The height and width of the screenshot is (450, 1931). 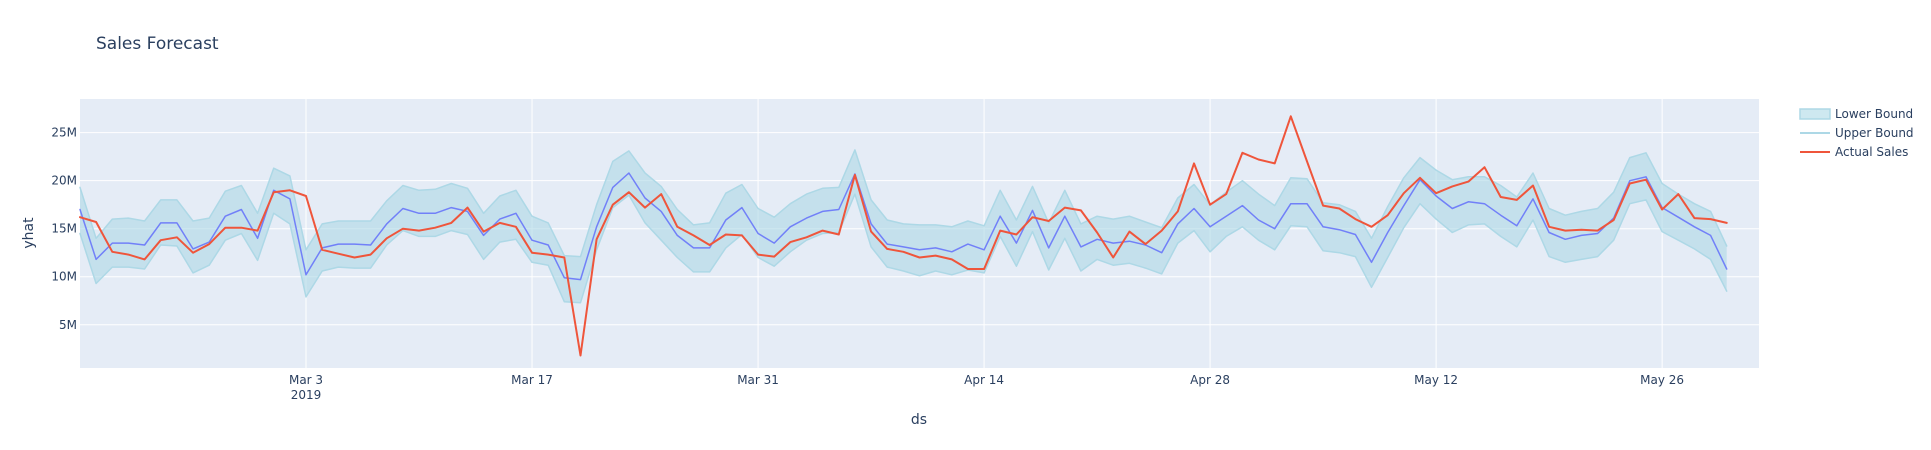 What do you see at coordinates (532, 380) in the screenshot?
I see `x-tick-label: Mar 17` at bounding box center [532, 380].